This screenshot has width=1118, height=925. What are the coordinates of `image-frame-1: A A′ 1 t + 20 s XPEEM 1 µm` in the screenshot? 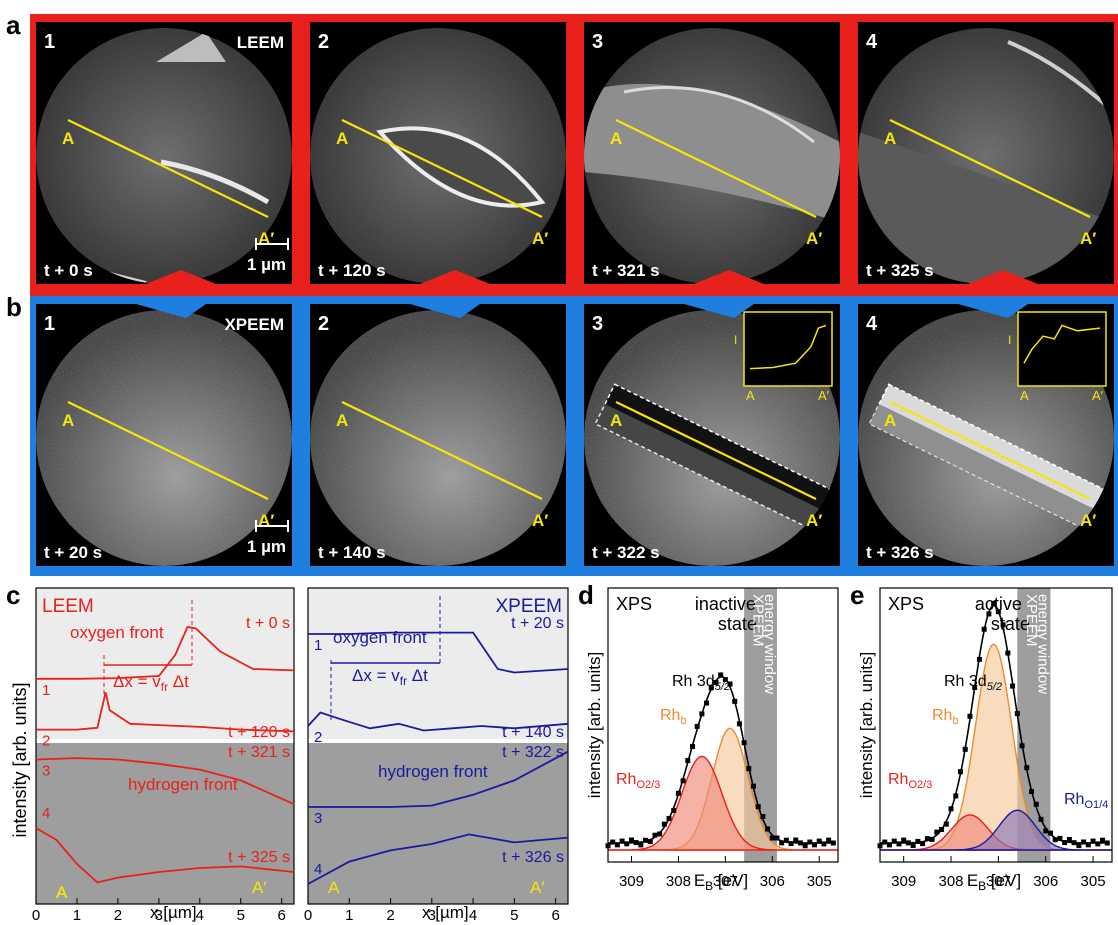 It's located at (164, 435).